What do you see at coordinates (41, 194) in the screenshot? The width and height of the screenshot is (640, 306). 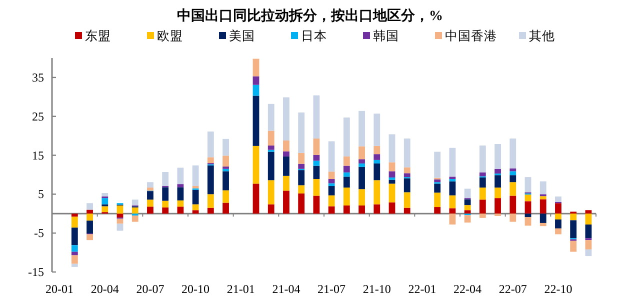 I see `y-tick-label: 5` at bounding box center [41, 194].